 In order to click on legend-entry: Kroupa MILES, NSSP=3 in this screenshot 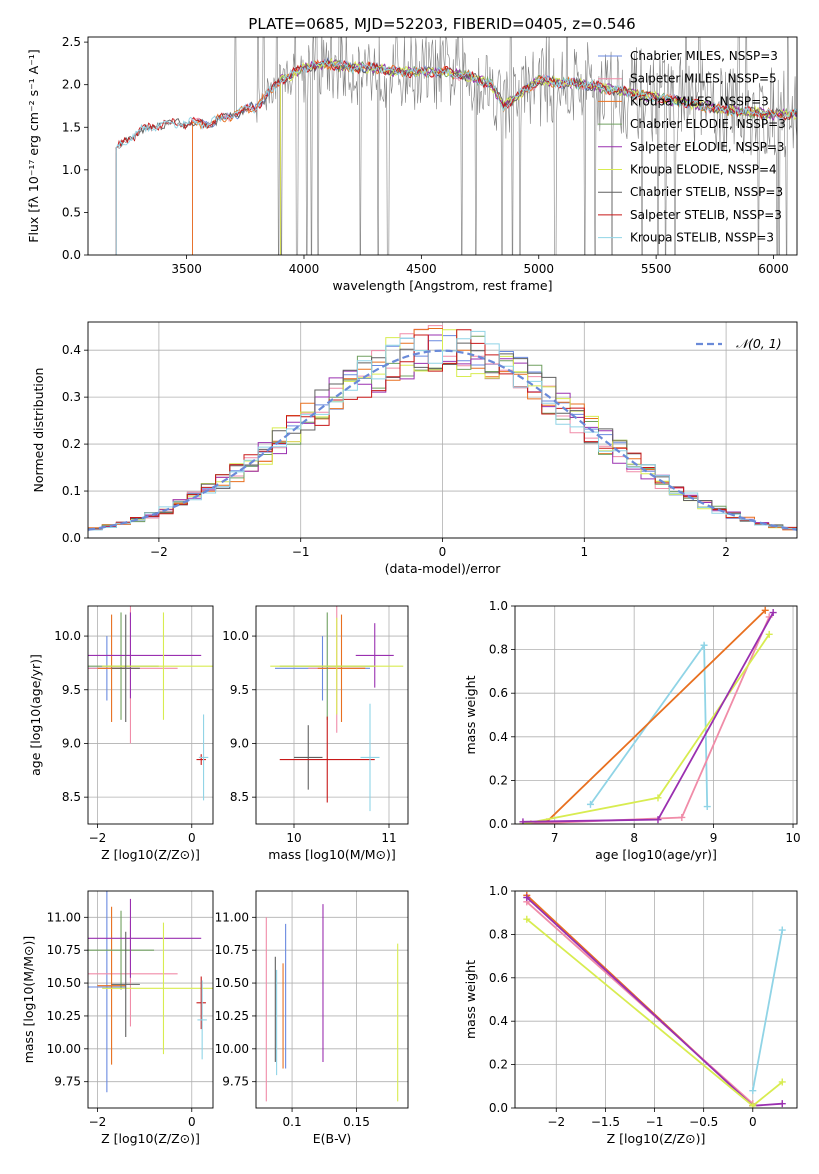, I will do `click(699, 101)`.